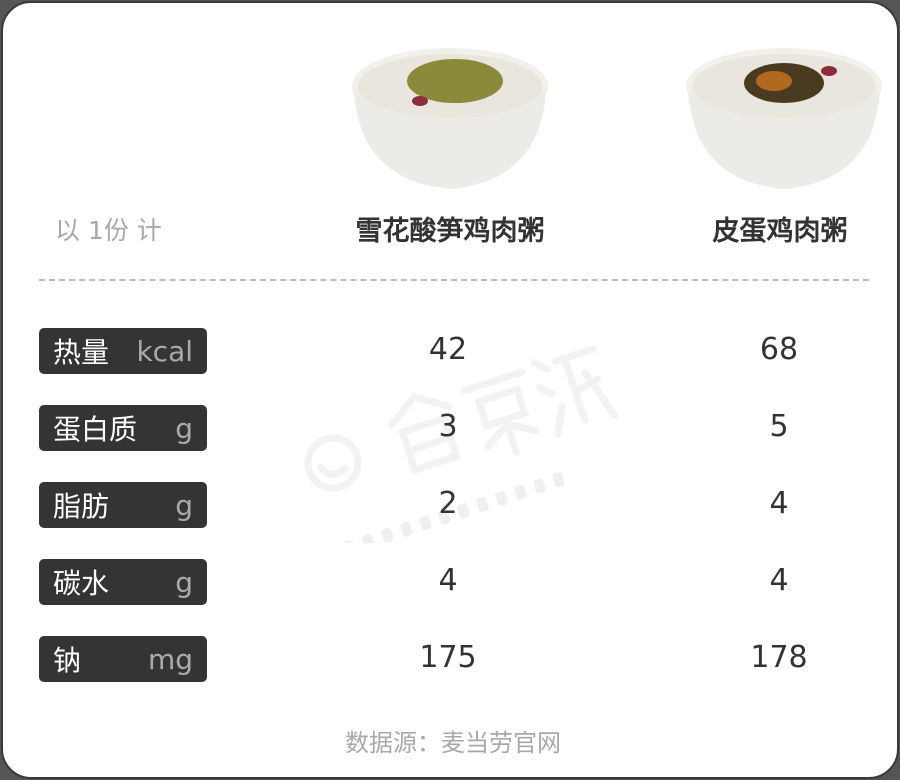 This screenshot has height=780, width=900. What do you see at coordinates (450, 231) in the screenshot?
I see `product-name-1: 雪花酸笋鸡肉粥` at bounding box center [450, 231].